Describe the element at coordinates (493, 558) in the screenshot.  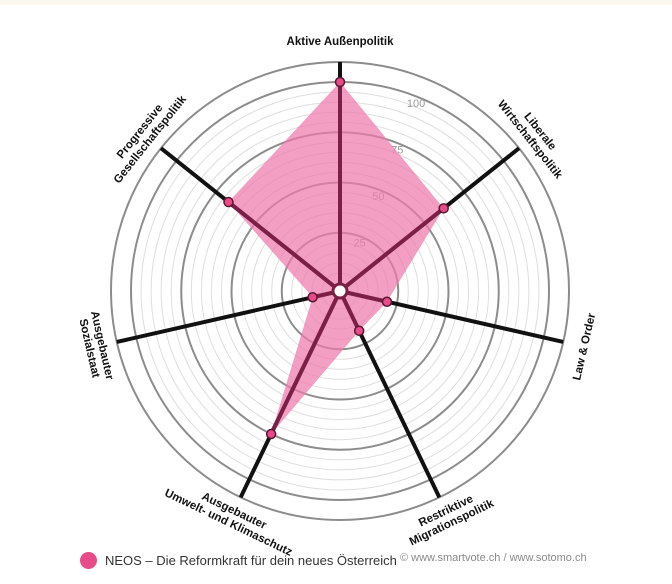
I see `copyright-text: © www.smartvote.ch / www.sotomo.ch` at that location.